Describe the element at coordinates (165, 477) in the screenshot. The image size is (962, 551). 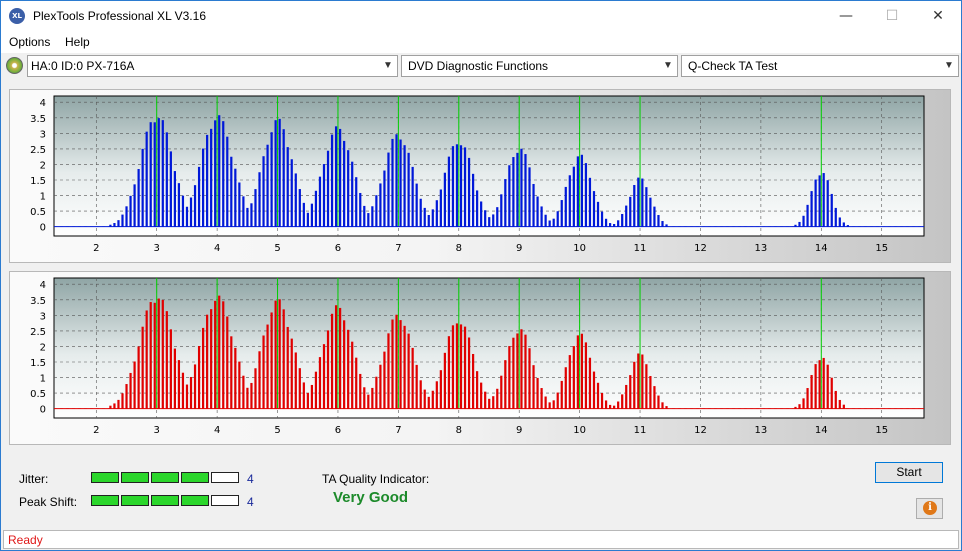
I see `jitter-meter-segment` at that location.